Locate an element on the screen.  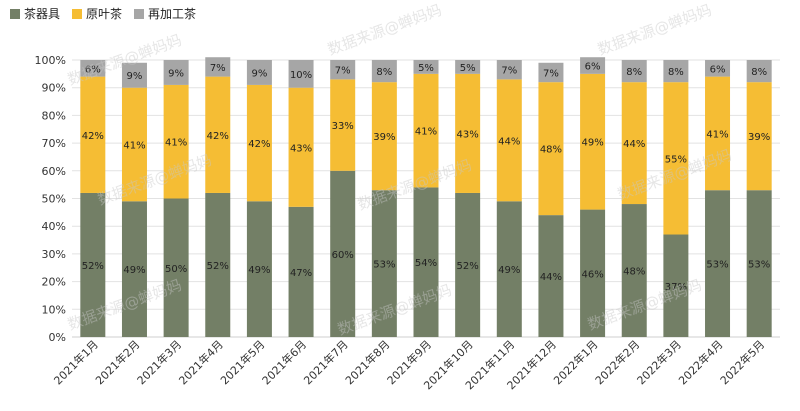
data-label: 50% is located at coordinates (176, 269).